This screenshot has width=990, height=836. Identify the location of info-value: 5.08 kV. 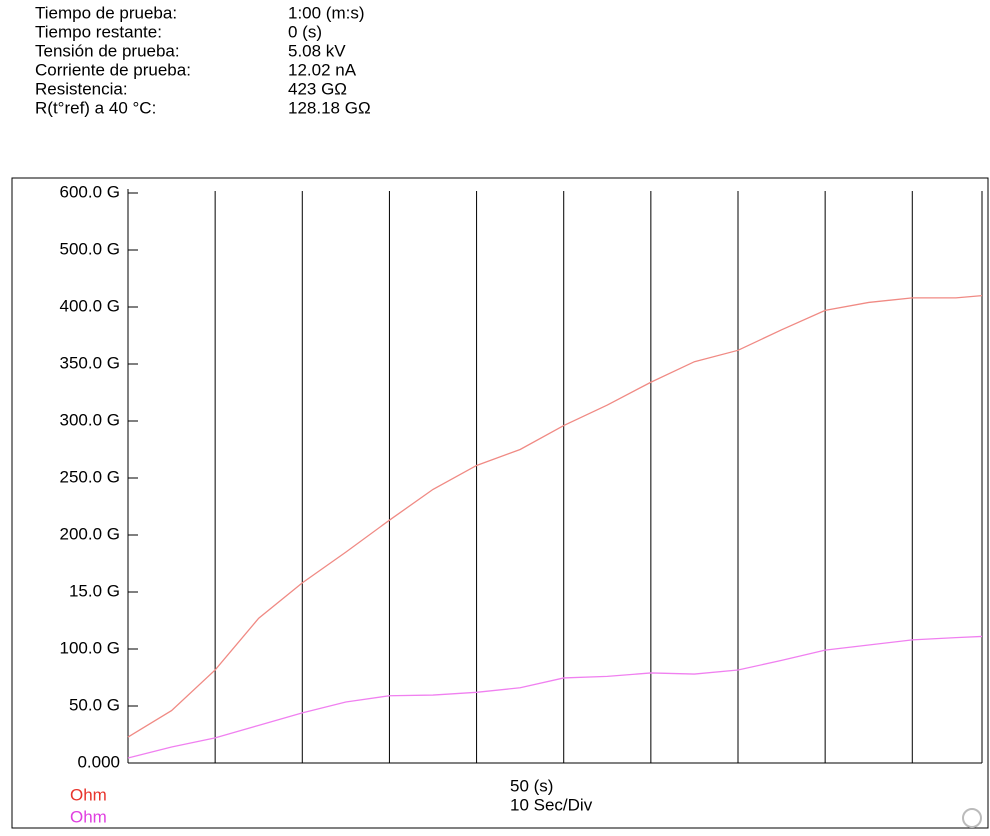
(317, 50).